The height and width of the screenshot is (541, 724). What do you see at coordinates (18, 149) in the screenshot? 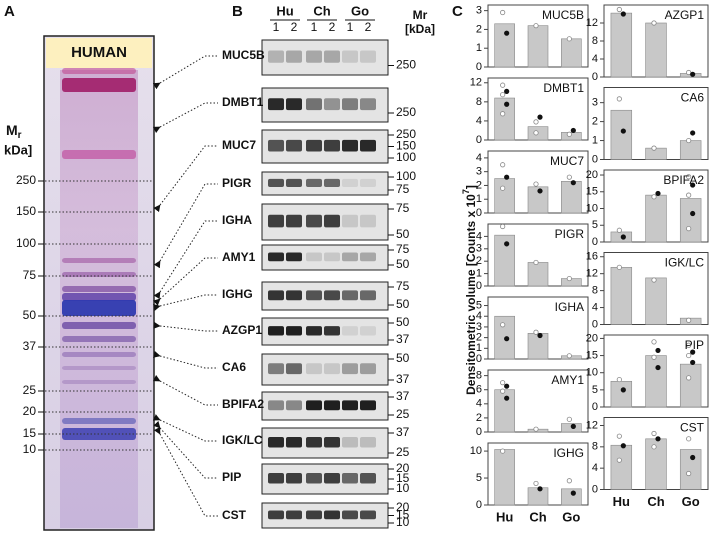
I see `axis-unit: kDa]` at bounding box center [18, 149].